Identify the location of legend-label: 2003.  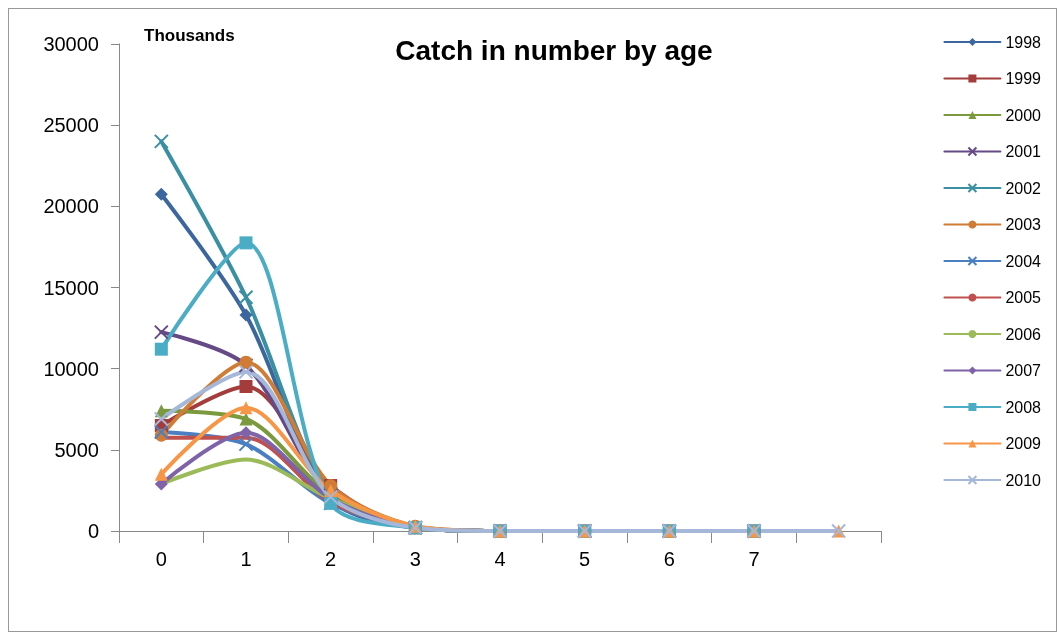
(1023, 224).